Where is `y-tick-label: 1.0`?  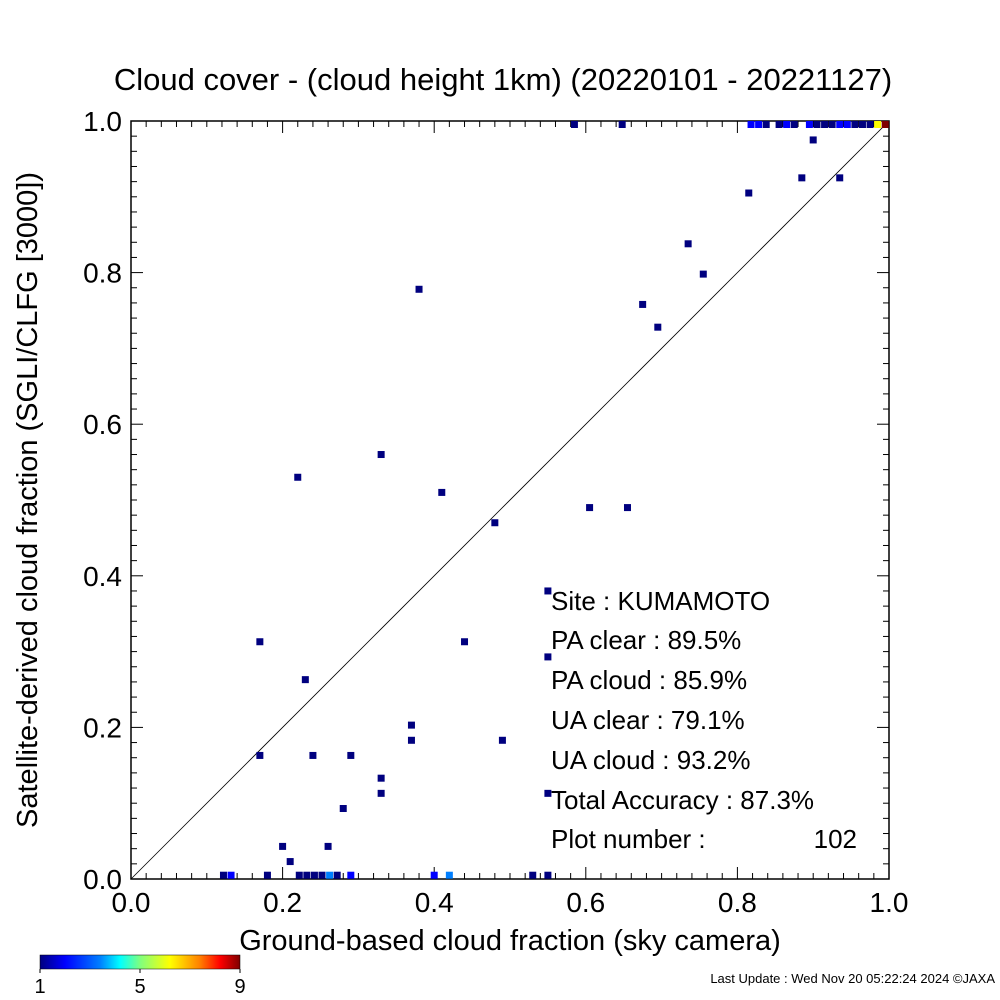
y-tick-label: 1.0 is located at coordinates (102, 121).